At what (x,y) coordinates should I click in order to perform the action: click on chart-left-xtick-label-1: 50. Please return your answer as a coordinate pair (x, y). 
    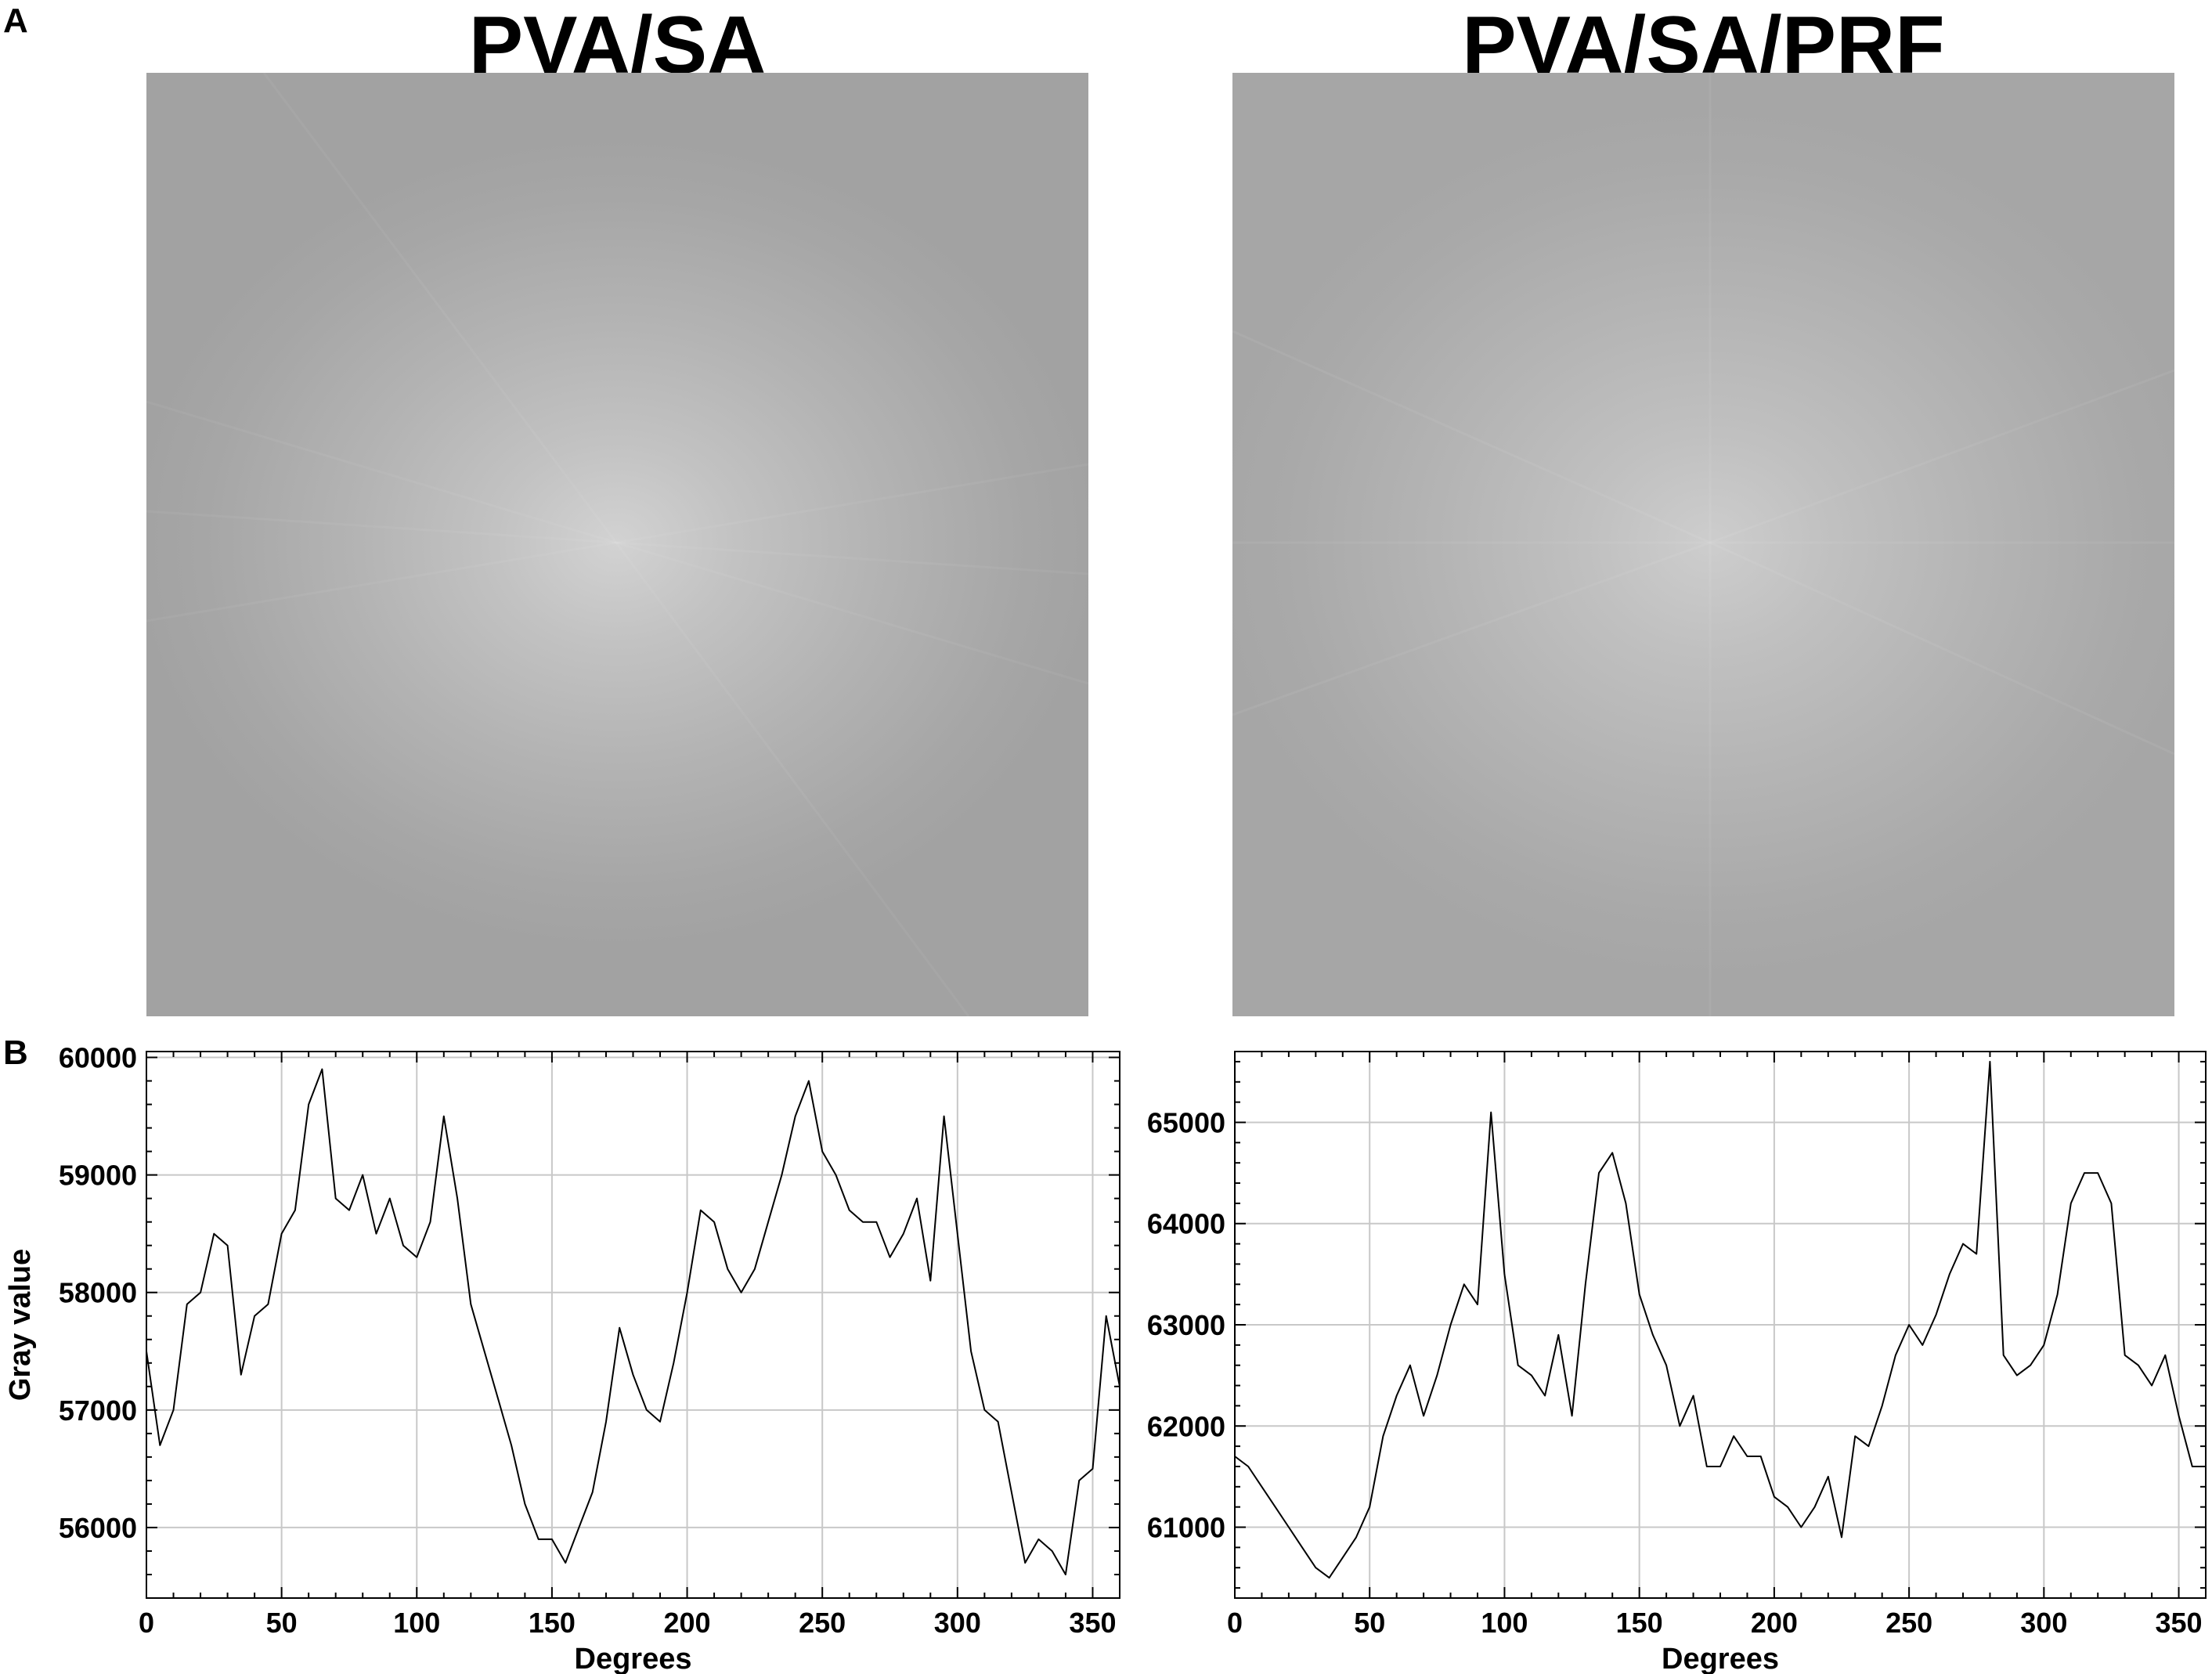
    Looking at the image, I should click on (282, 1623).